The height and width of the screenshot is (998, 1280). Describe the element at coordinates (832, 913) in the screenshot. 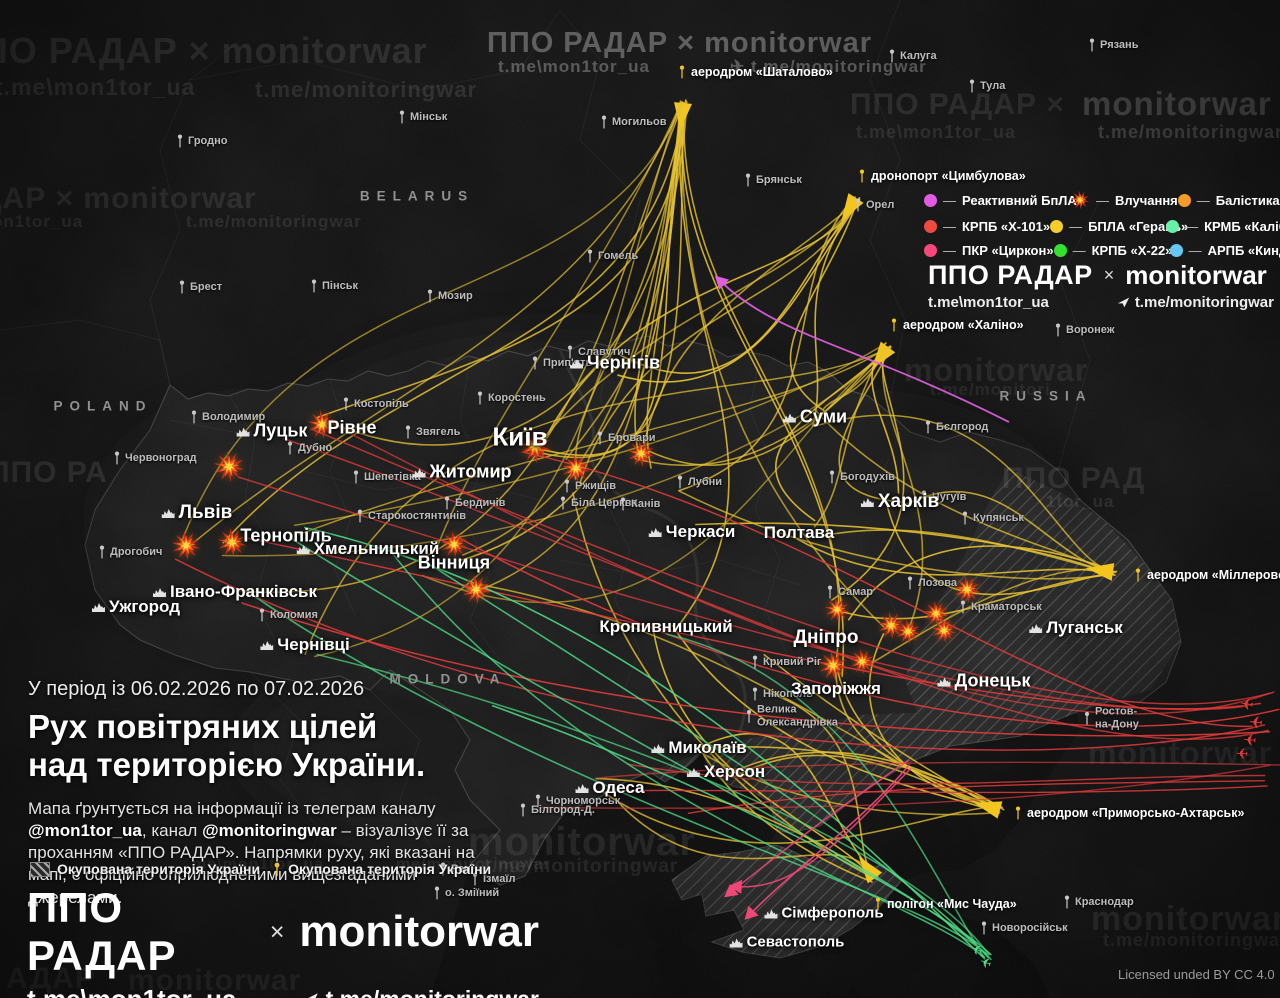

I see `city-name: Сімферополь` at that location.